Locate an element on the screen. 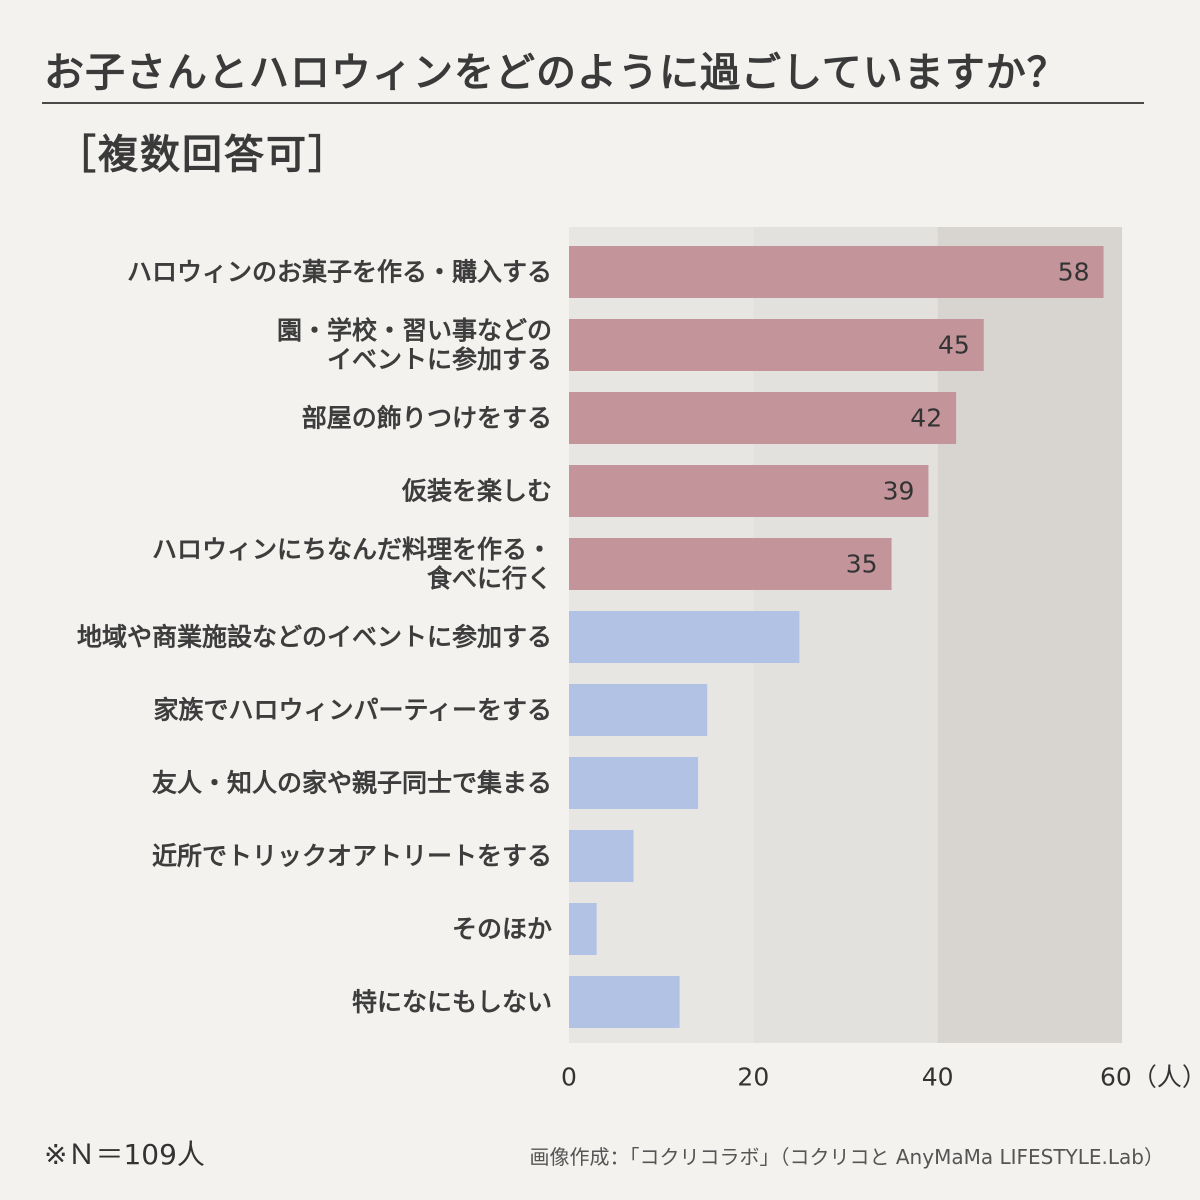 The height and width of the screenshot is (1200, 1200). x-tick-label-4: 60（人） is located at coordinates (1150, 1077).